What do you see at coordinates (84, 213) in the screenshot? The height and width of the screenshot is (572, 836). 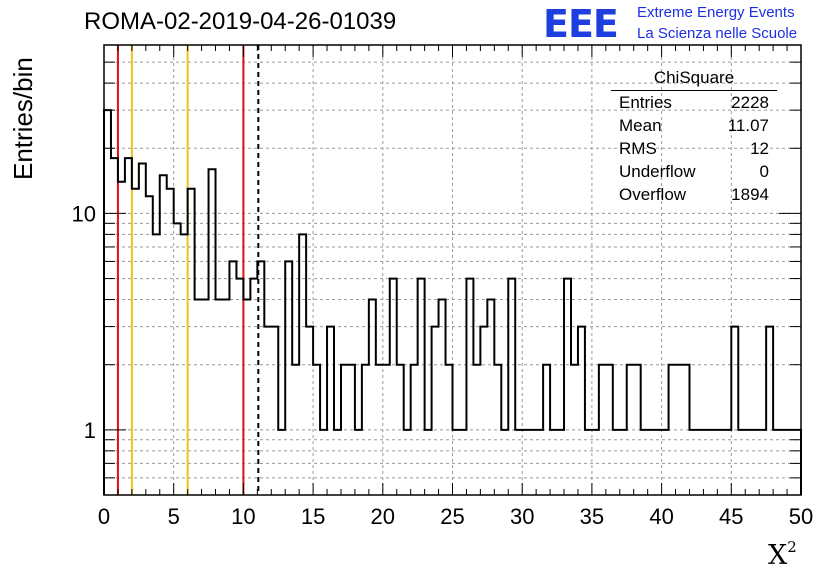 I see `y-tick-label: 10` at bounding box center [84, 213].